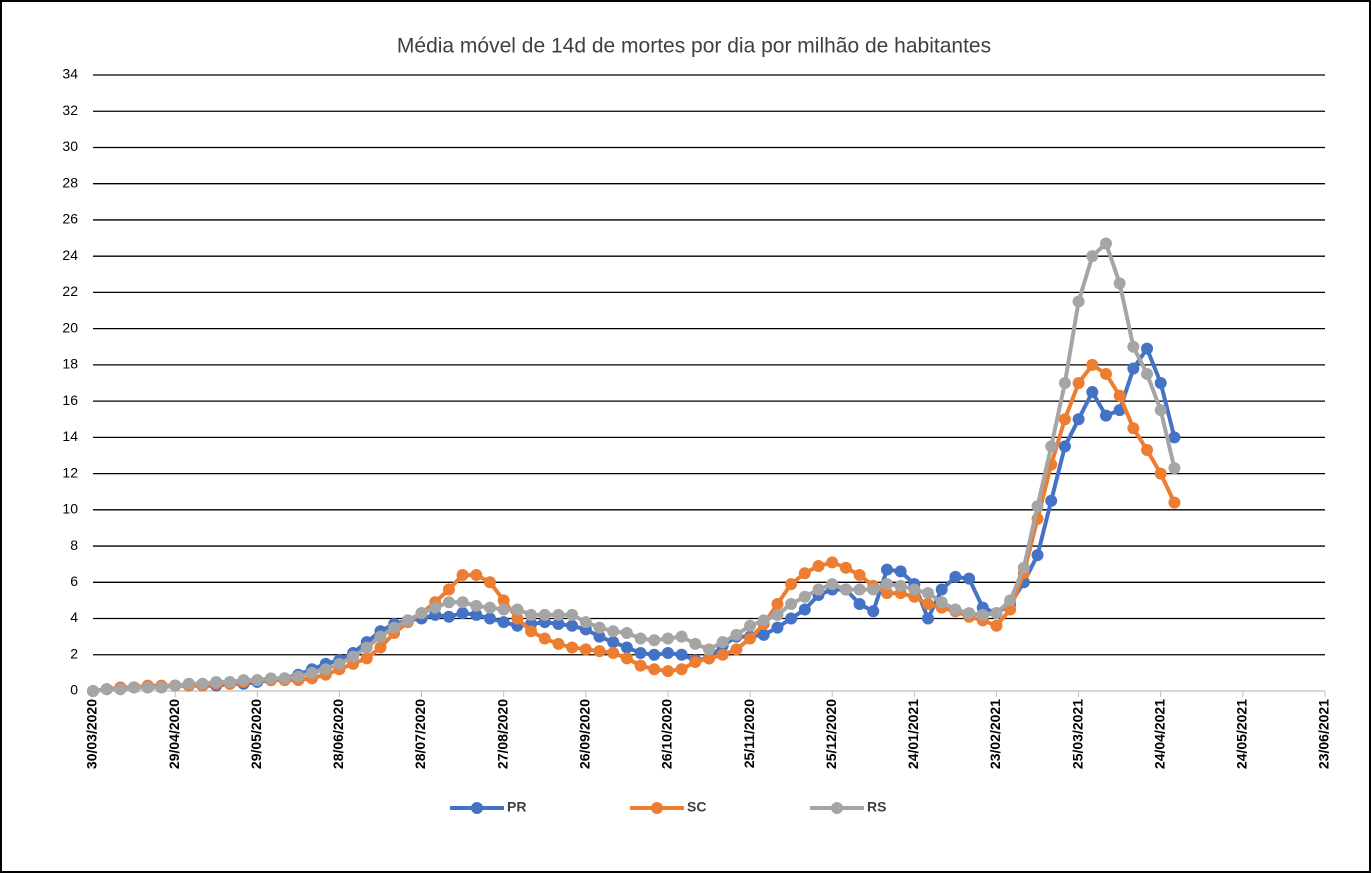 This screenshot has width=1371, height=873. What do you see at coordinates (70, 436) in the screenshot?
I see `y-tick-label: 14` at bounding box center [70, 436].